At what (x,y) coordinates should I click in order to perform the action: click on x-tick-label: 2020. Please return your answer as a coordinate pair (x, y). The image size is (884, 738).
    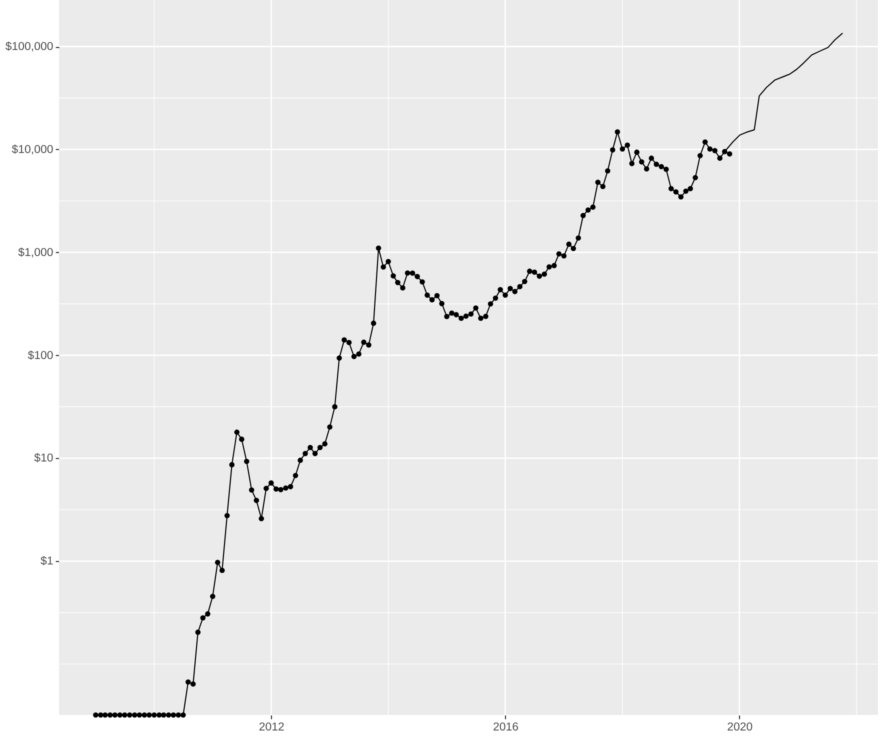
    Looking at the image, I should click on (740, 728).